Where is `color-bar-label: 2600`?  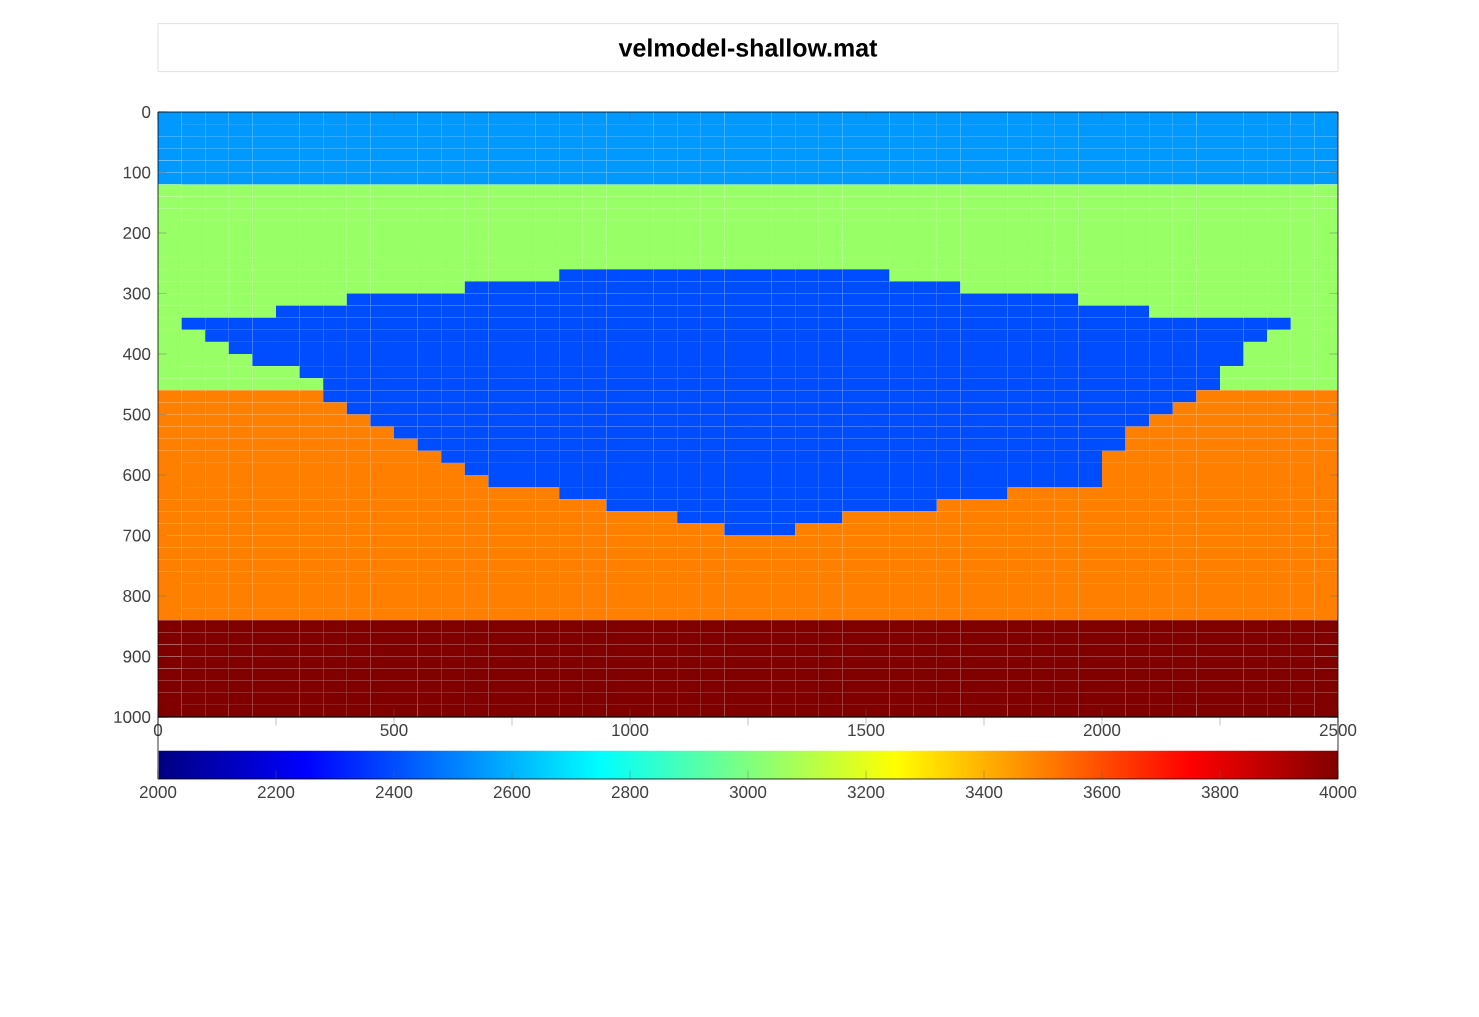 color-bar-label: 2600 is located at coordinates (512, 792).